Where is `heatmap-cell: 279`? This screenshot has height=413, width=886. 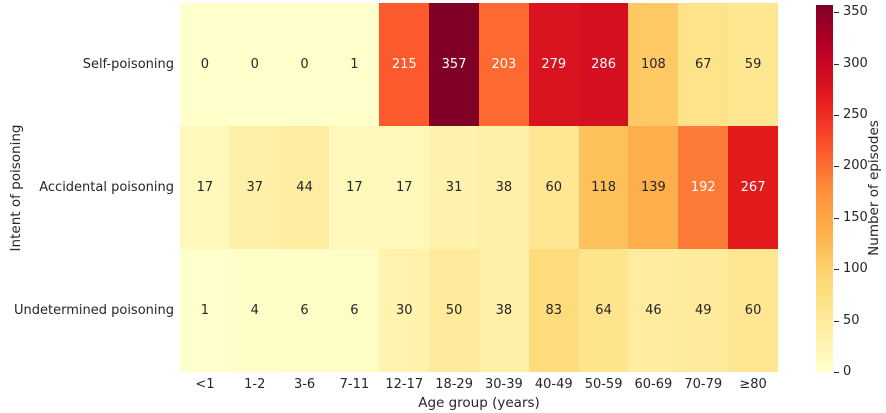
heatmap-cell: 279 is located at coordinates (553, 64).